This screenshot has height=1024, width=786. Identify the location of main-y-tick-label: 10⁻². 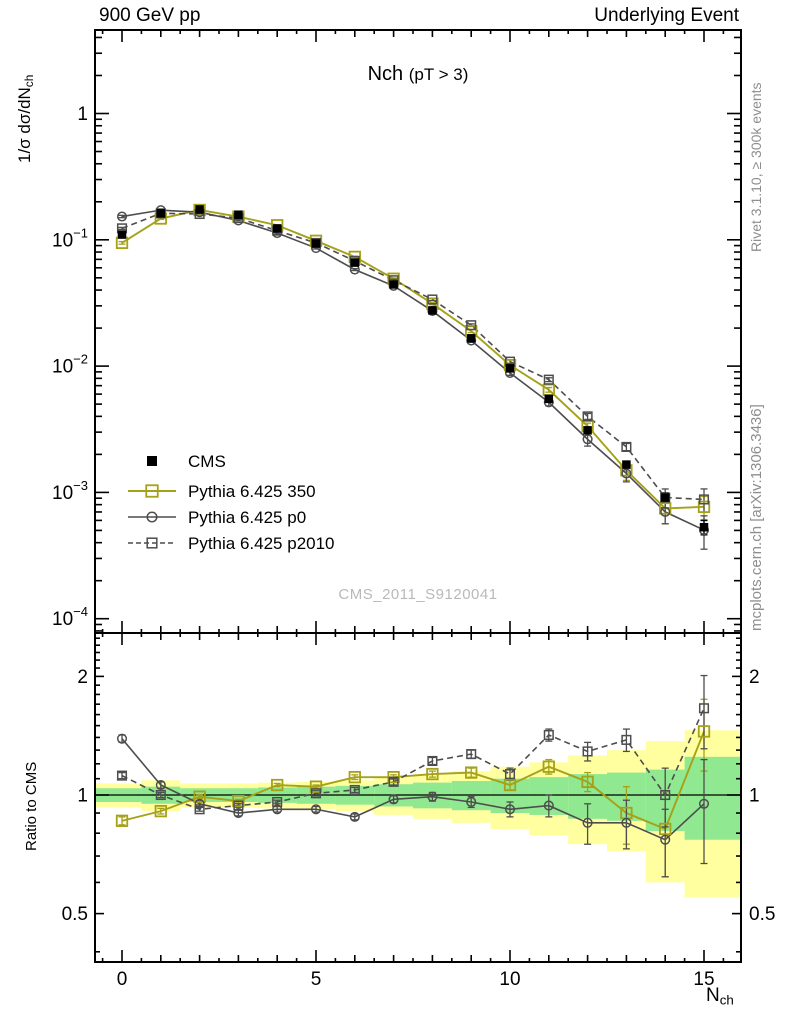
(70, 365).